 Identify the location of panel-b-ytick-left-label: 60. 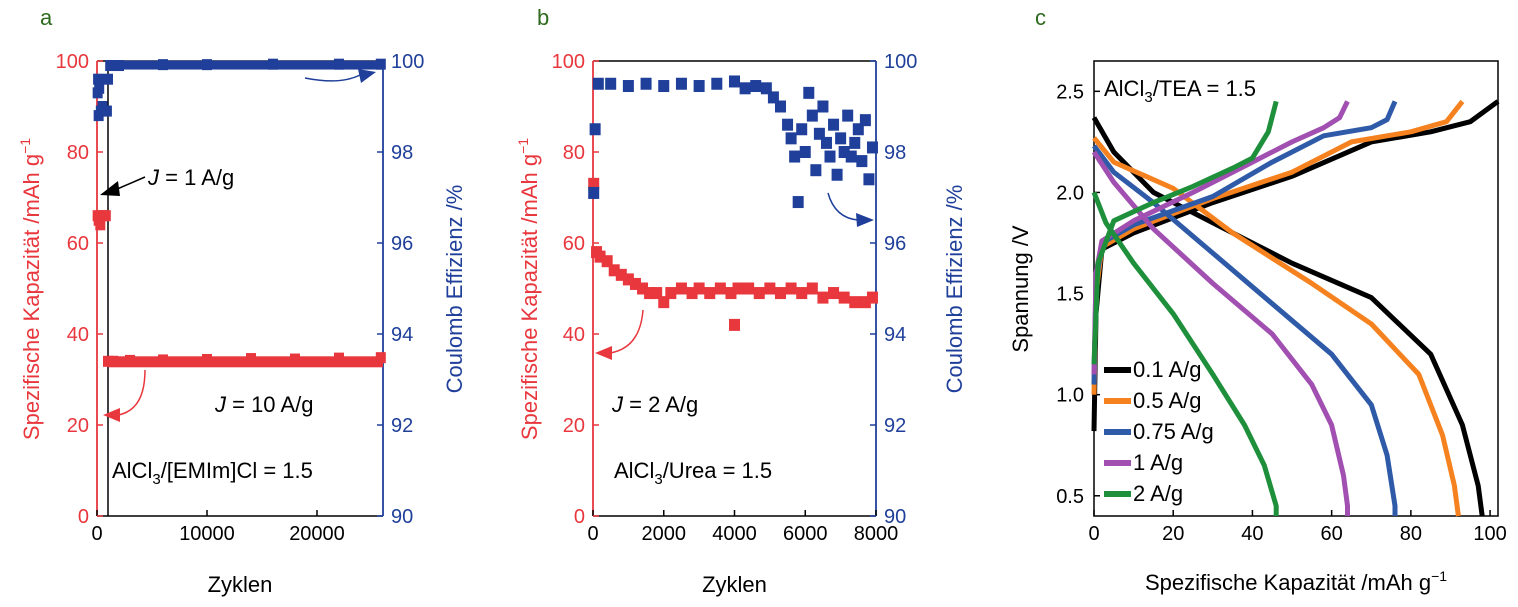
(574, 244).